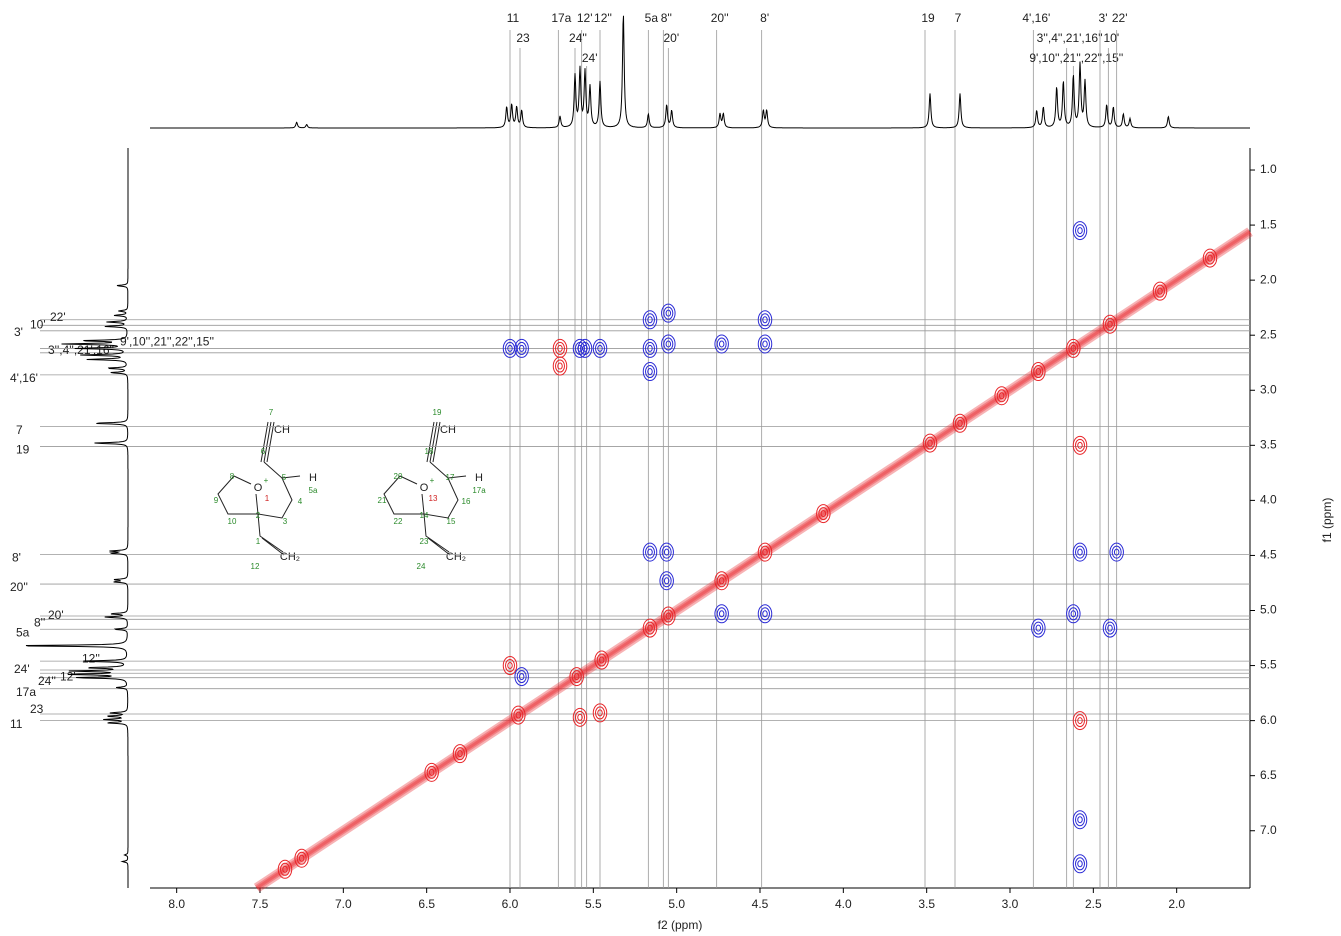  Describe the element at coordinates (425, 508) in the screenshot. I see `bond` at that location.